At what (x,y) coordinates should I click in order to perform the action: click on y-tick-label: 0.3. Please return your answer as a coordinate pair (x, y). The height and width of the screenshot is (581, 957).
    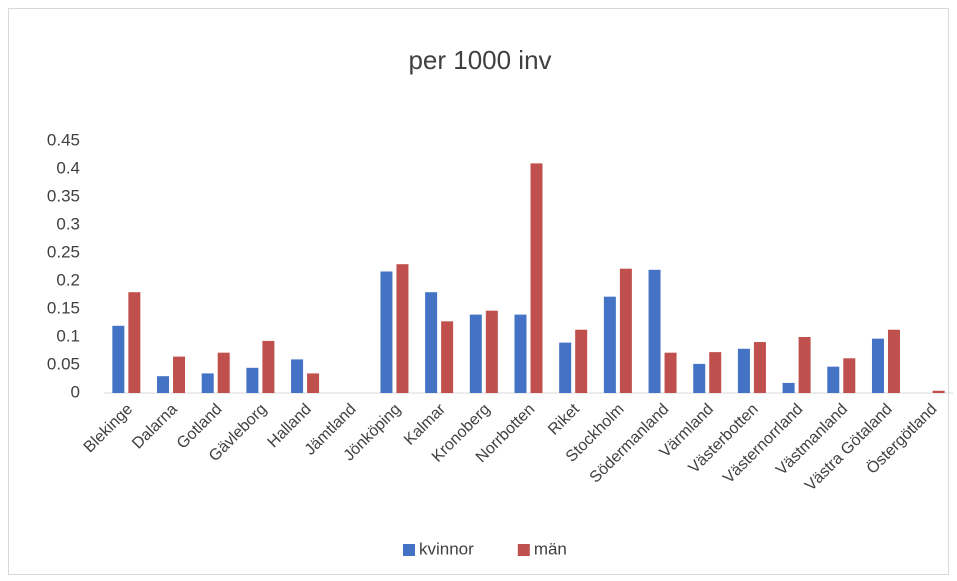
    Looking at the image, I should click on (68, 223).